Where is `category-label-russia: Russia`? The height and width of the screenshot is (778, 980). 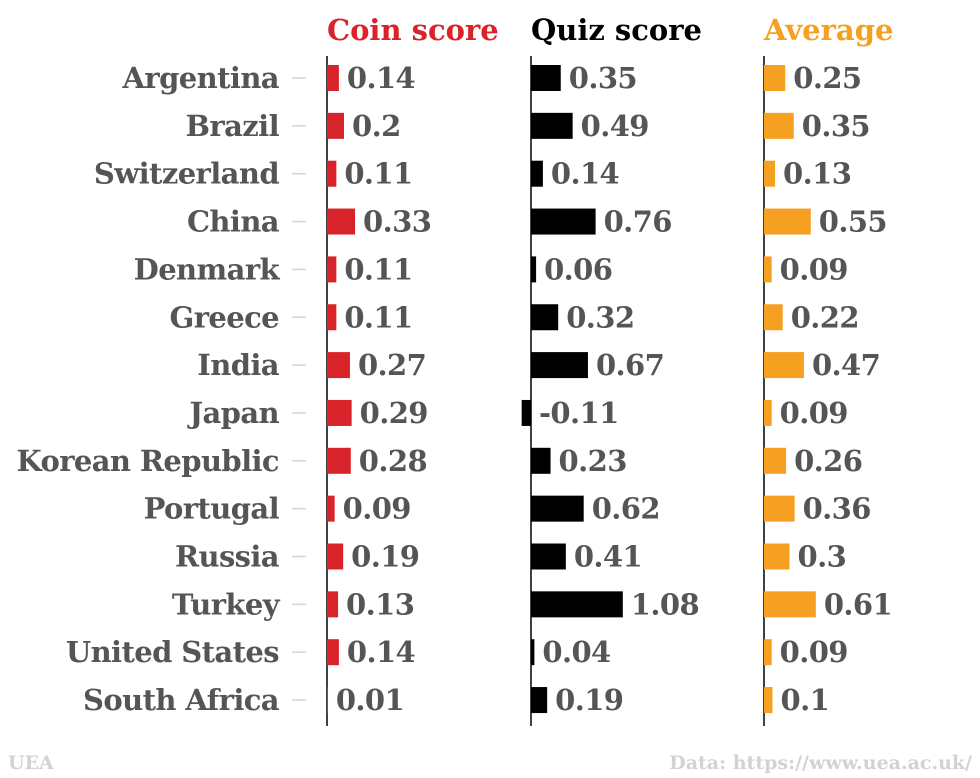
category-label-russia: Russia is located at coordinates (227, 557).